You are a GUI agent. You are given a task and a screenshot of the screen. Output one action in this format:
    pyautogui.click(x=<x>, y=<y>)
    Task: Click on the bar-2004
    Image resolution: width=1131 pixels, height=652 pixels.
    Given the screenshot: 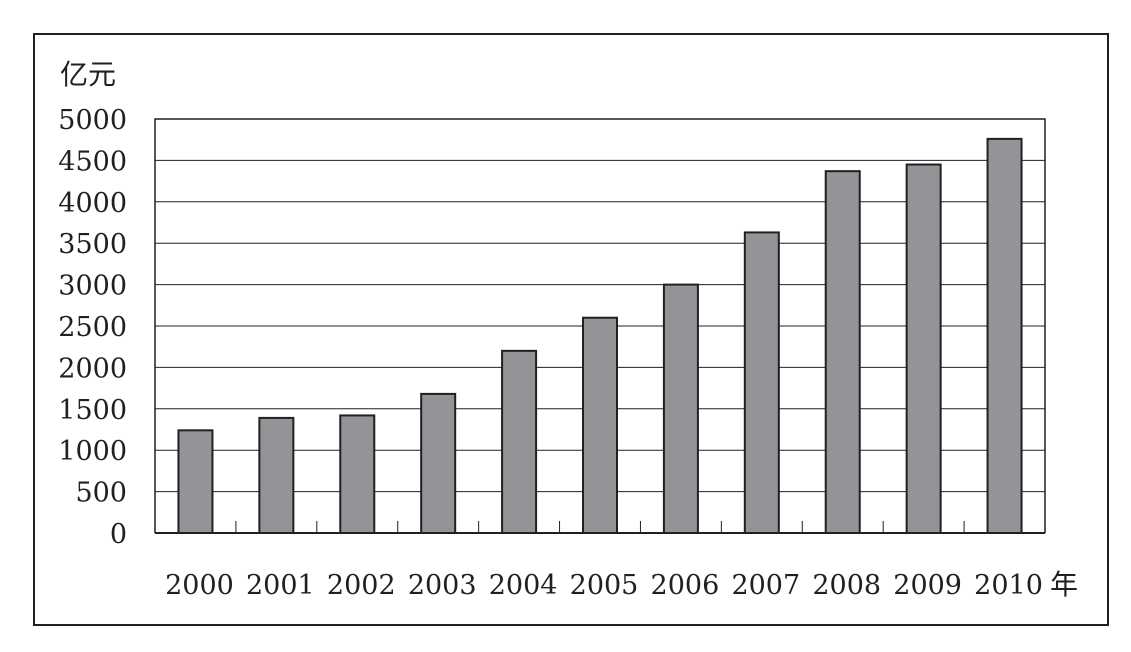 What is the action you would take?
    pyautogui.click(x=519, y=441)
    